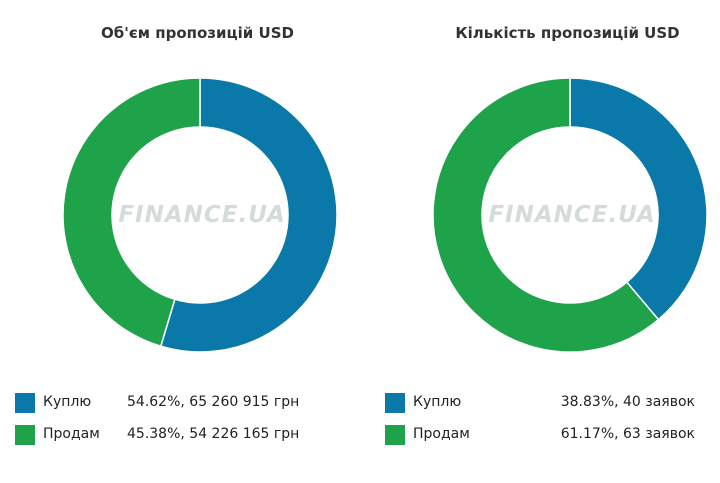 The height and width of the screenshot is (483, 720). I want to click on legend-item-sell: Продам 45.38%, 54 226 165 грн, so click(180, 440).